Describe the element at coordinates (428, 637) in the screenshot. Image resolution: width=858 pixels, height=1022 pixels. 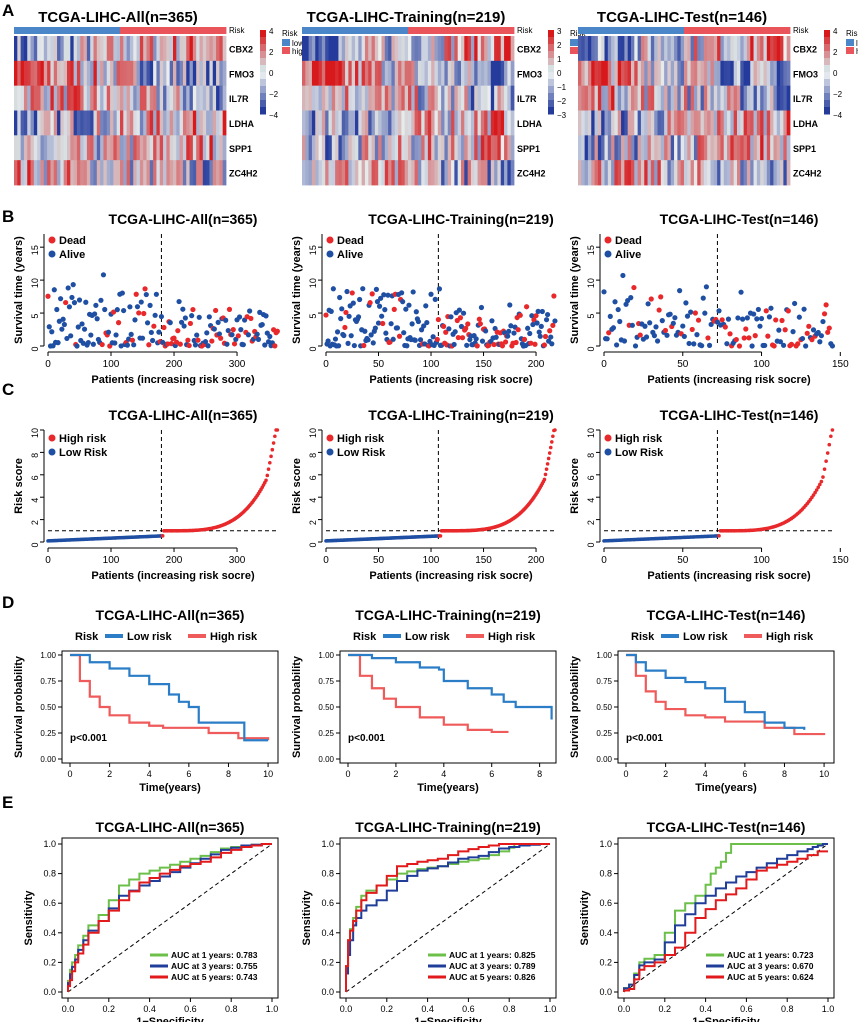
I see `legend-low: Low risk` at that location.